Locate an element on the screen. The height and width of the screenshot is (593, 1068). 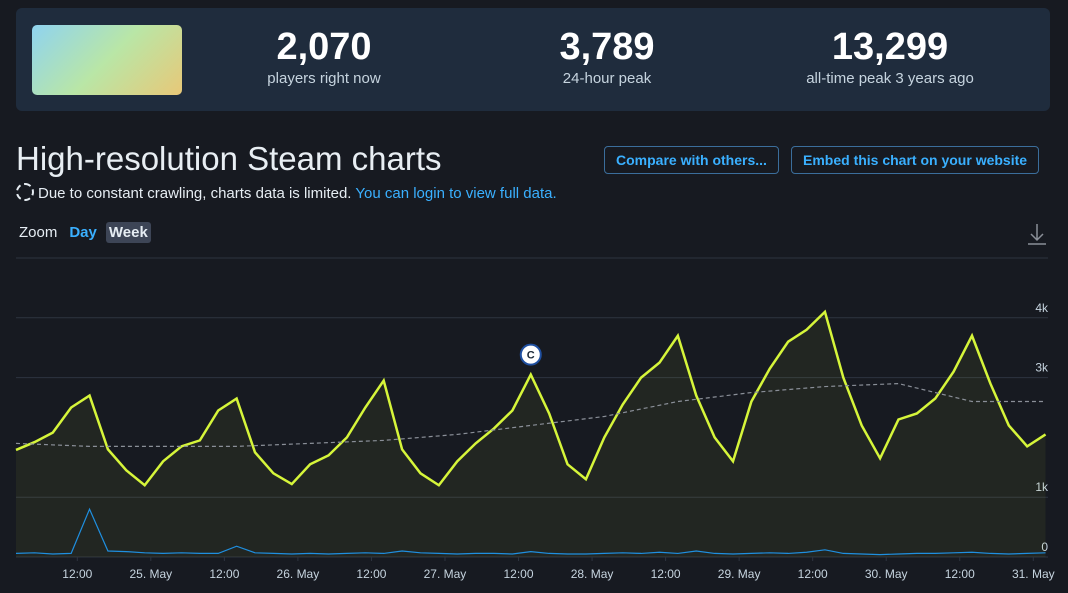
stat-value: 3,789 is located at coordinates (607, 47).